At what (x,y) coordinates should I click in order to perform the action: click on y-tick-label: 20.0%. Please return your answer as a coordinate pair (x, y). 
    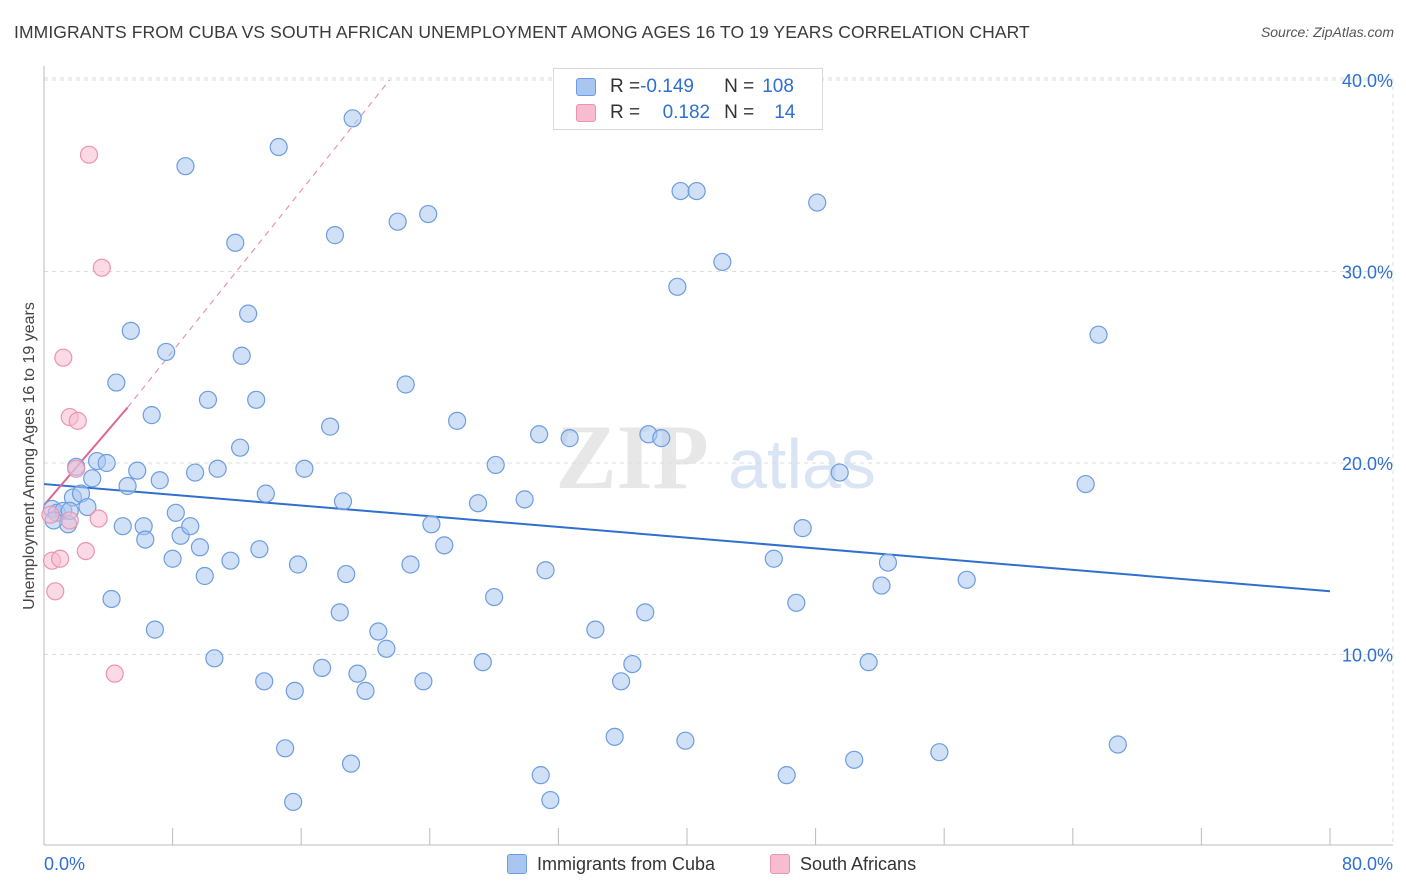
    Looking at the image, I should click on (1367, 464).